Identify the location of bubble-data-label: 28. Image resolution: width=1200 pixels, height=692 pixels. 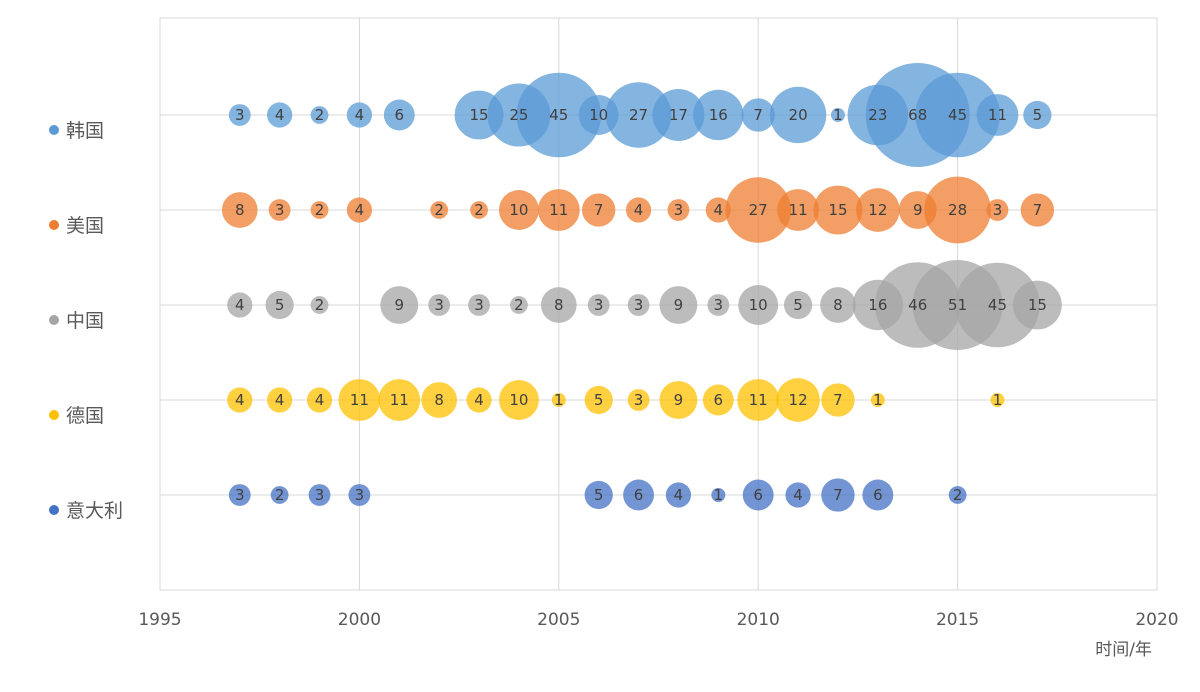
(957, 210).